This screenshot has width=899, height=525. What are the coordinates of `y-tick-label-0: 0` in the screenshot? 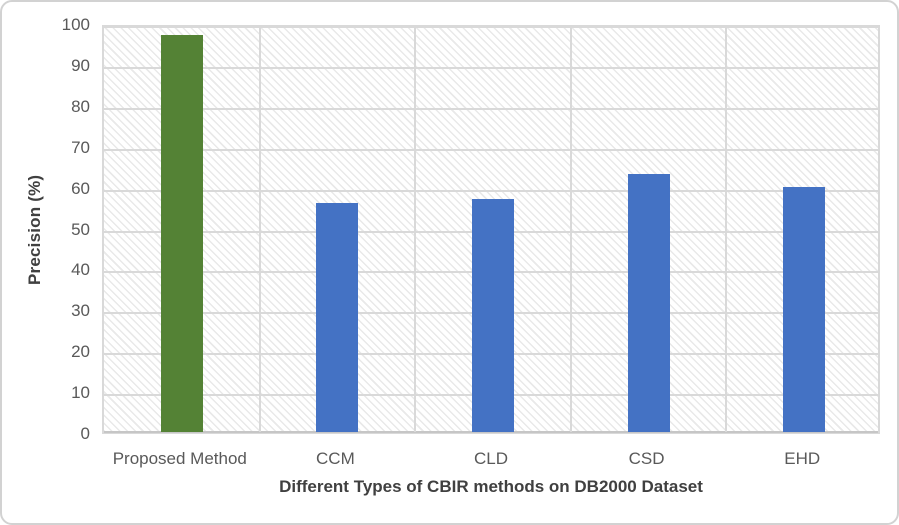 It's located at (85, 433).